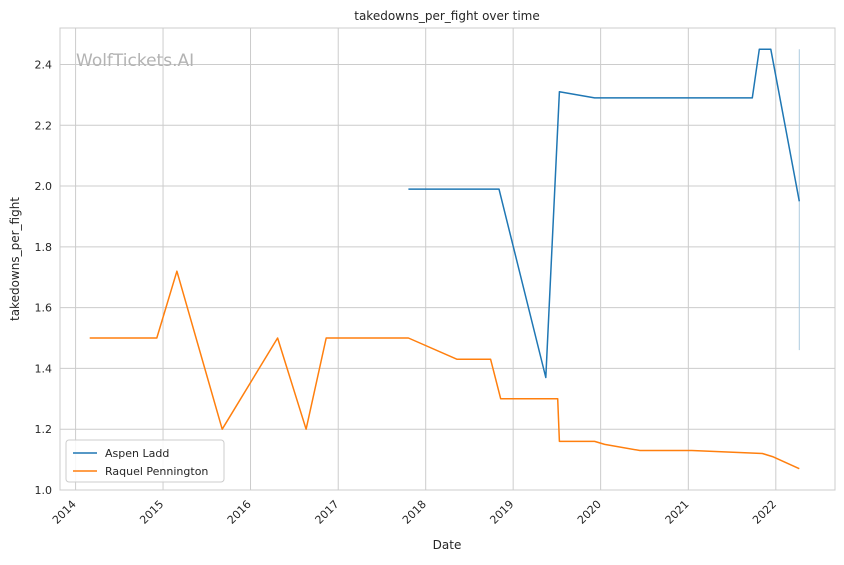  I want to click on x-tick-label: 2015, so click(151, 512).